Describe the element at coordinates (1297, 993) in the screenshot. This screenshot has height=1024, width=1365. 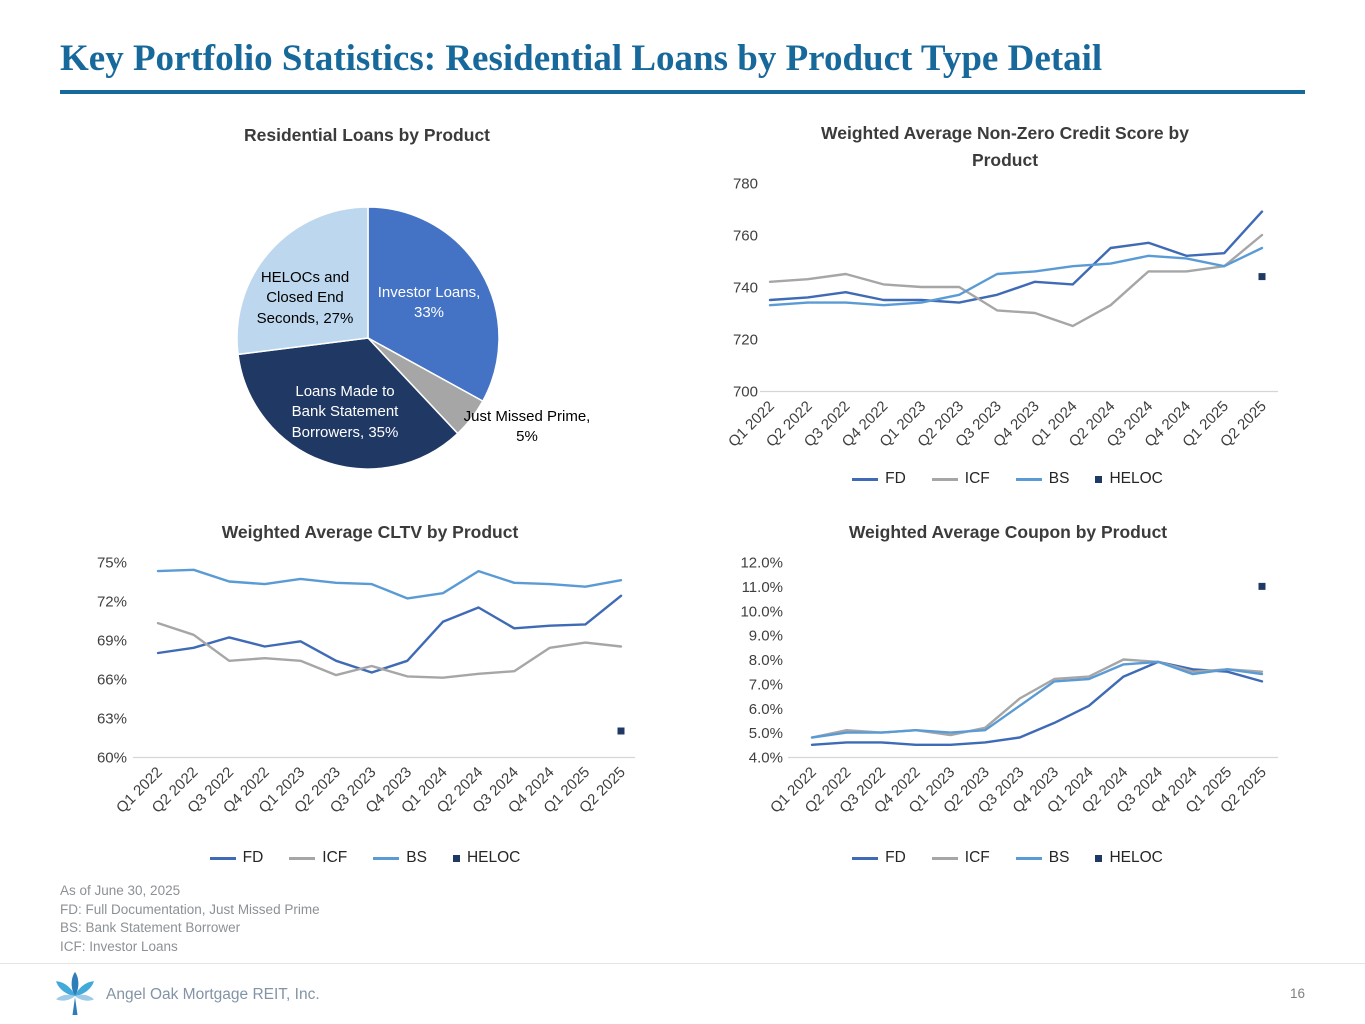
I see `page-number: 16` at that location.